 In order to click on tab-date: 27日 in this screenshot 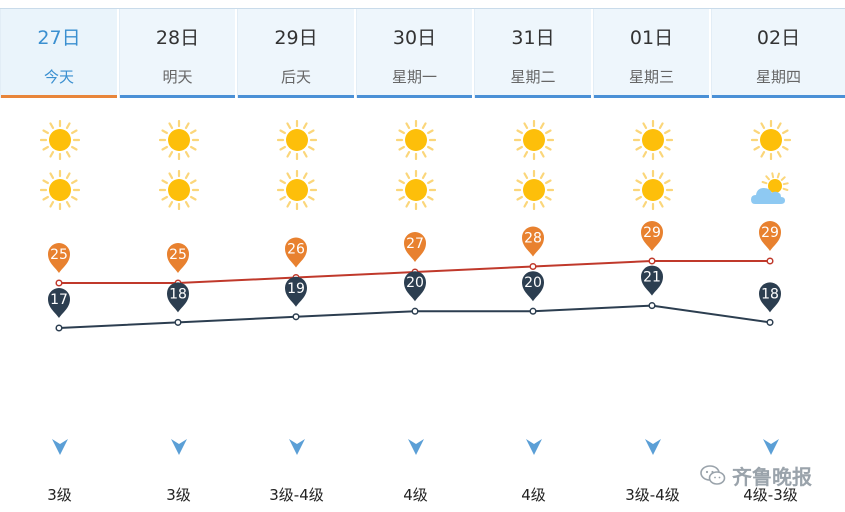, I will do `click(59, 38)`.